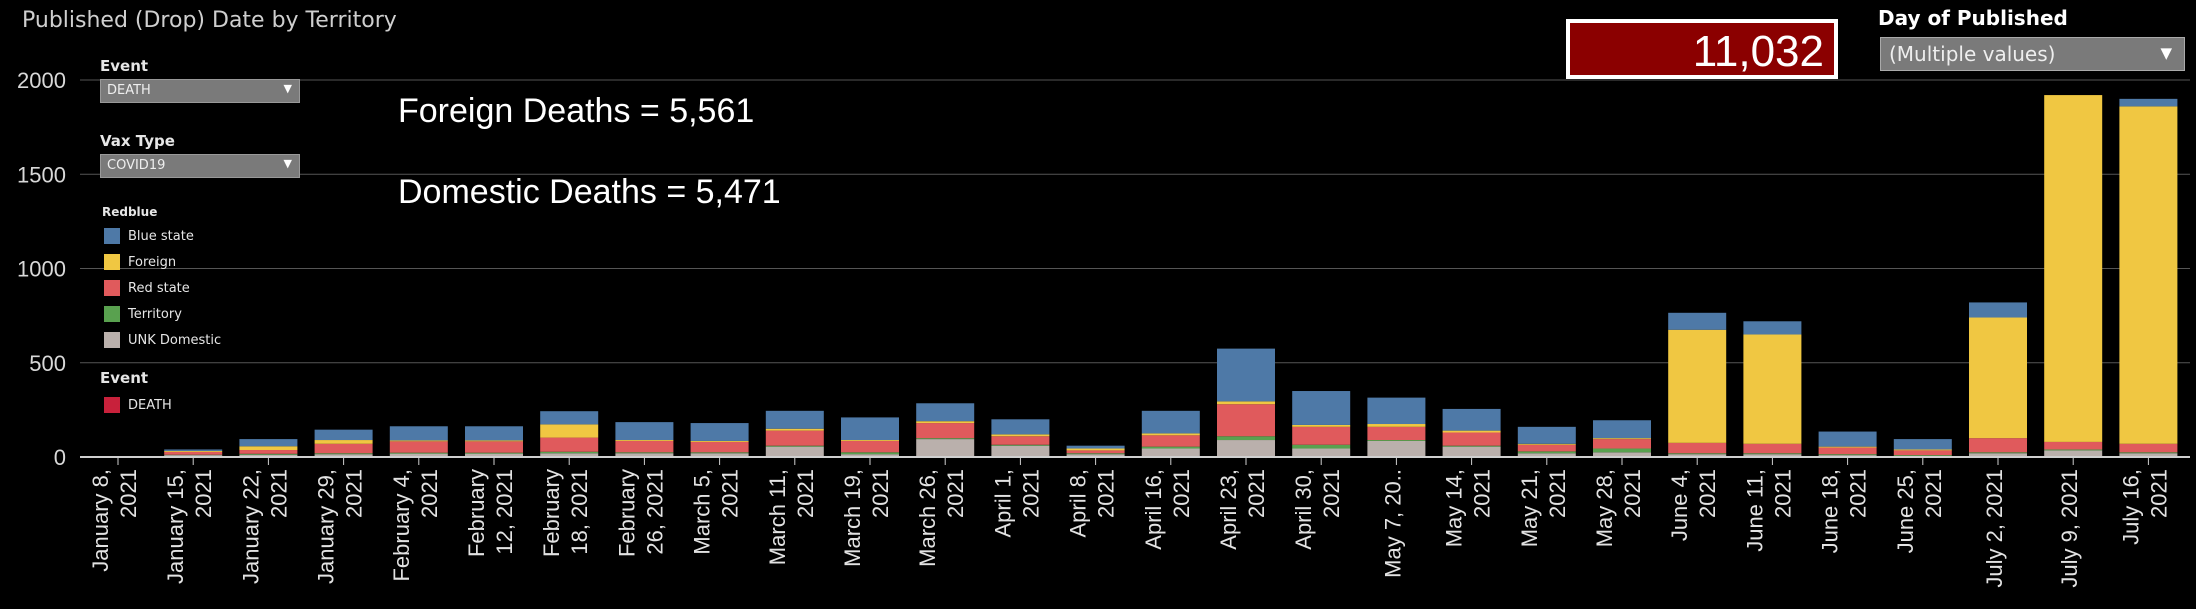  What do you see at coordinates (576, 111) in the screenshot?
I see `foreign-deaths-annotation: Foreign Deaths = 5,561` at bounding box center [576, 111].